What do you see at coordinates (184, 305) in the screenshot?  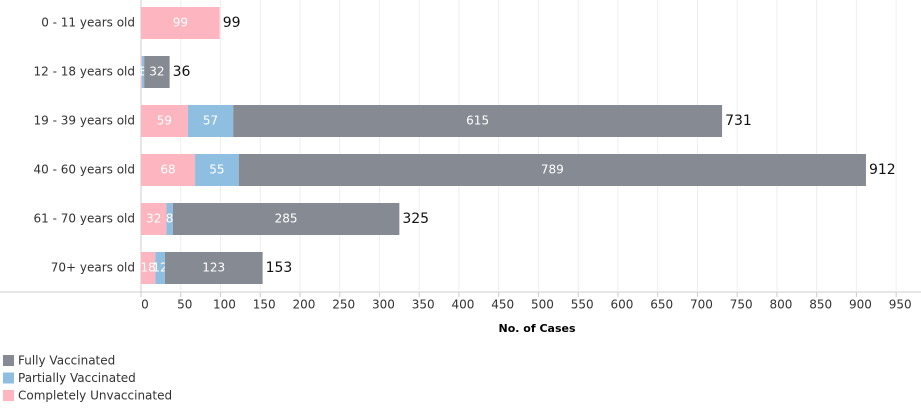 I see `x-tick-label: 50` at bounding box center [184, 305].